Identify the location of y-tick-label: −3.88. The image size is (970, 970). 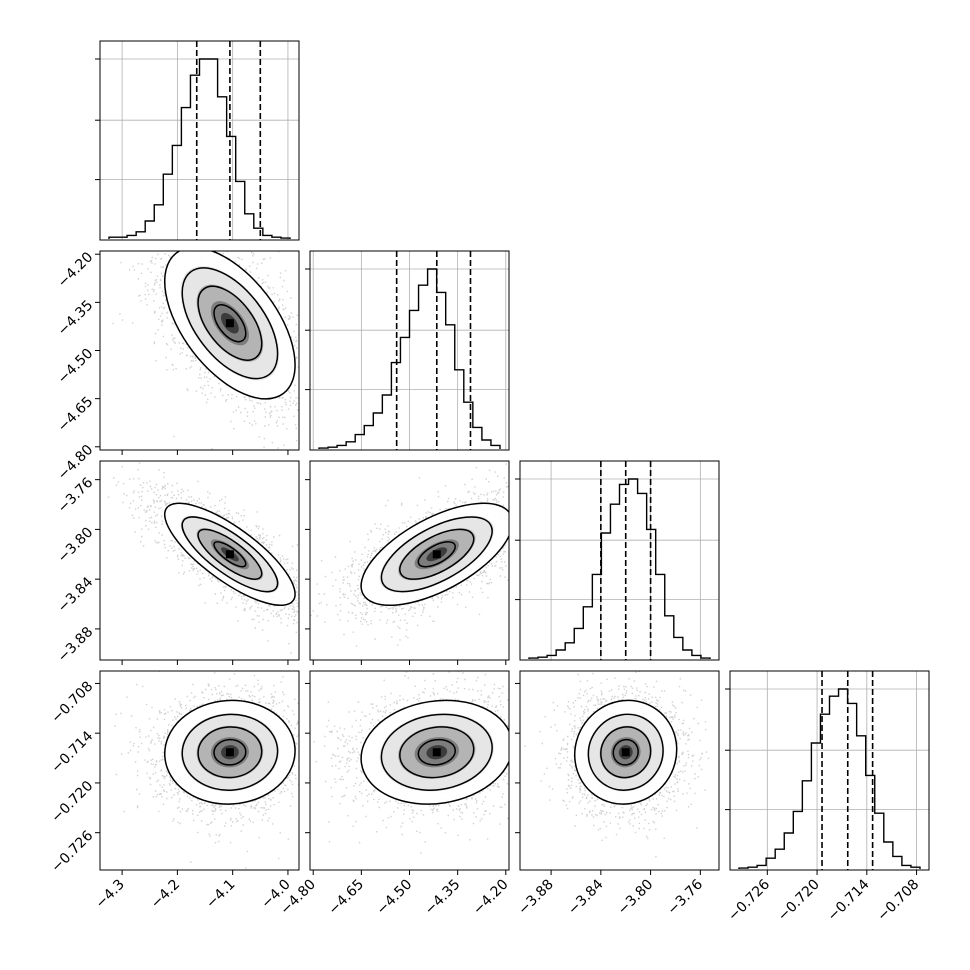
(76, 645).